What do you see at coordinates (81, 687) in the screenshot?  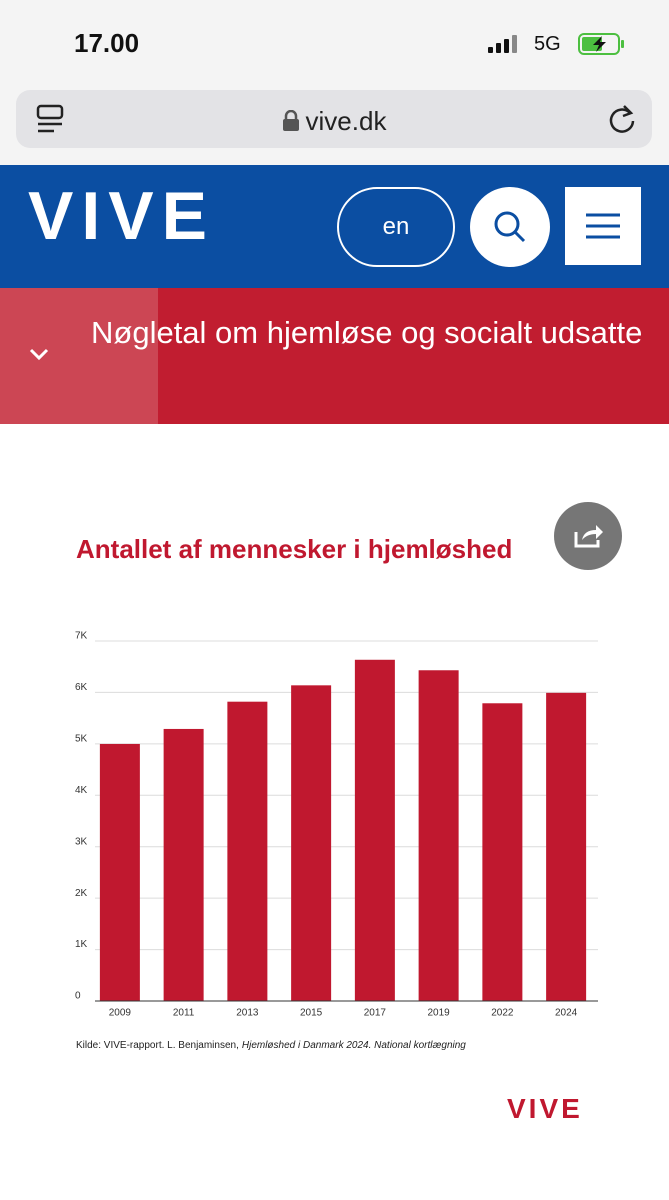 I see `y-tick-label: 6K` at bounding box center [81, 687].